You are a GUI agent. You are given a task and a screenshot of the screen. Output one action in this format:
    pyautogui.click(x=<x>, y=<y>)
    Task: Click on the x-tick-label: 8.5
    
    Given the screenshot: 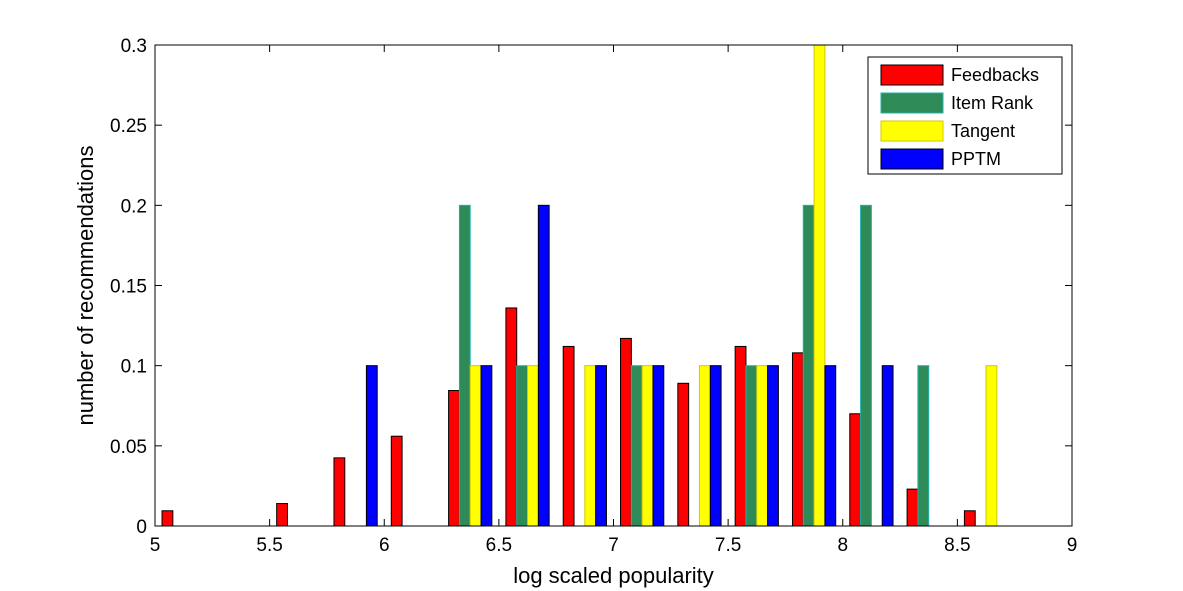 What is the action you would take?
    pyautogui.click(x=957, y=545)
    